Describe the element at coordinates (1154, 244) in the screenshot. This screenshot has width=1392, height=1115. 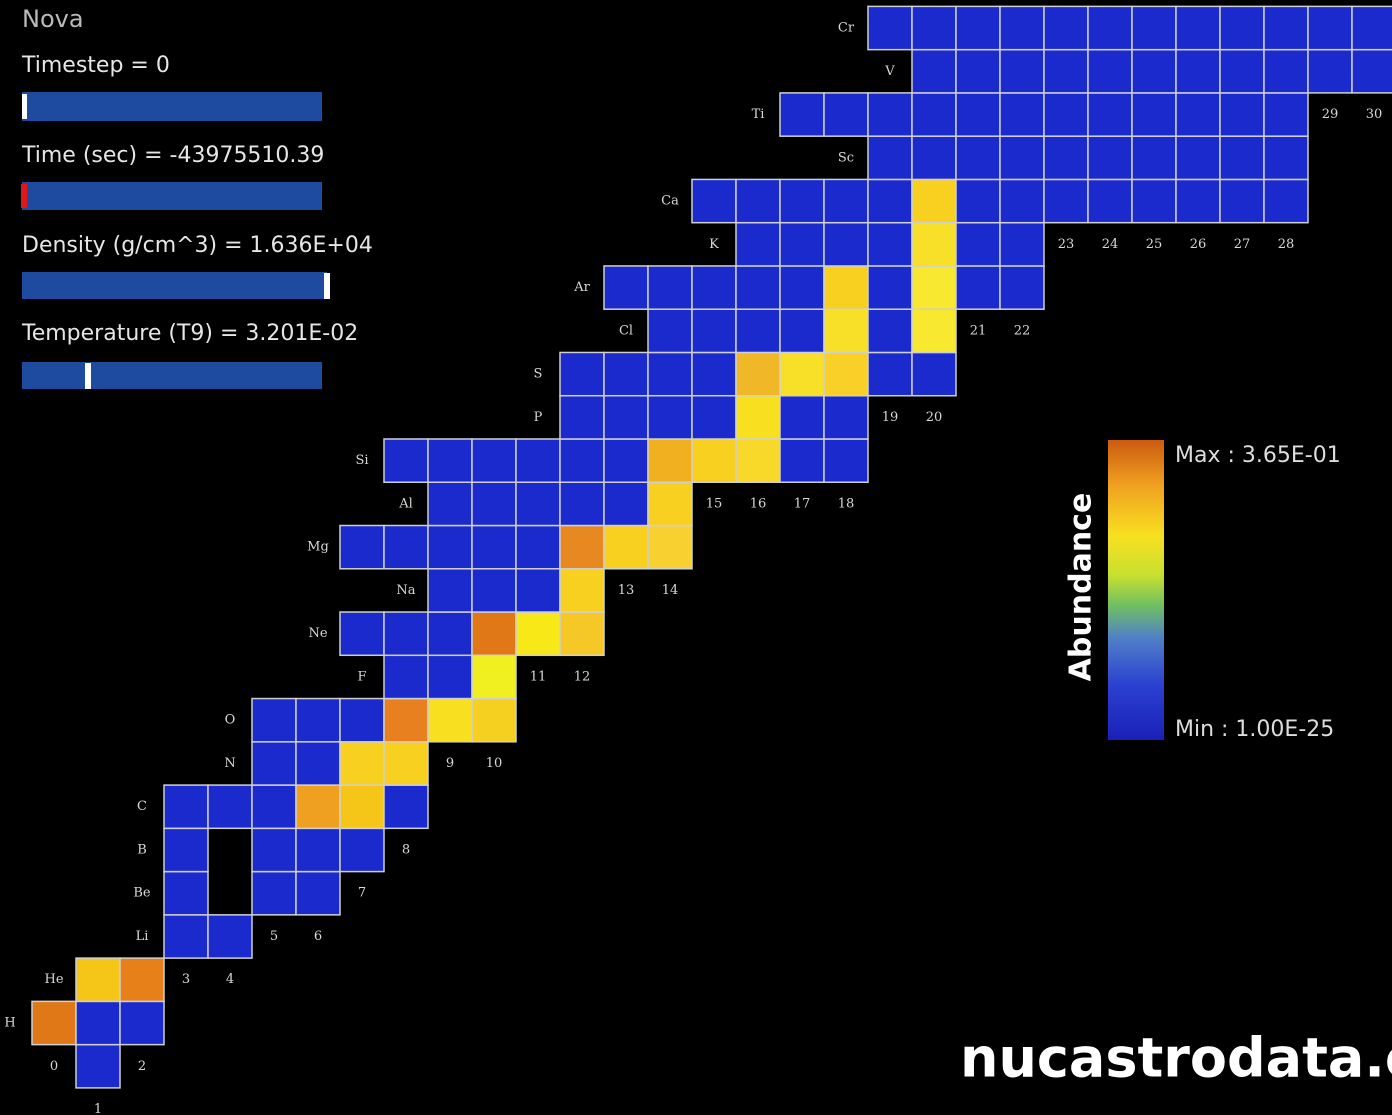
I see `neutron-label: 25` at that location.